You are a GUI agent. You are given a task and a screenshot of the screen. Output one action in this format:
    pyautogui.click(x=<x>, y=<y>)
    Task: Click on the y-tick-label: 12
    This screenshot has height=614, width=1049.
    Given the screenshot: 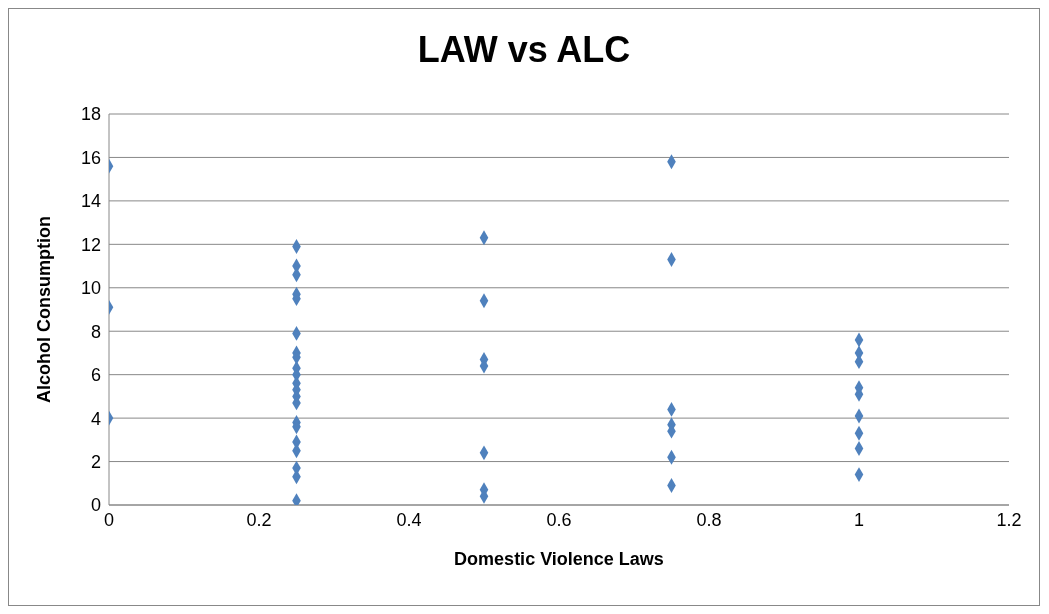 What is the action you would take?
    pyautogui.click(x=90, y=244)
    